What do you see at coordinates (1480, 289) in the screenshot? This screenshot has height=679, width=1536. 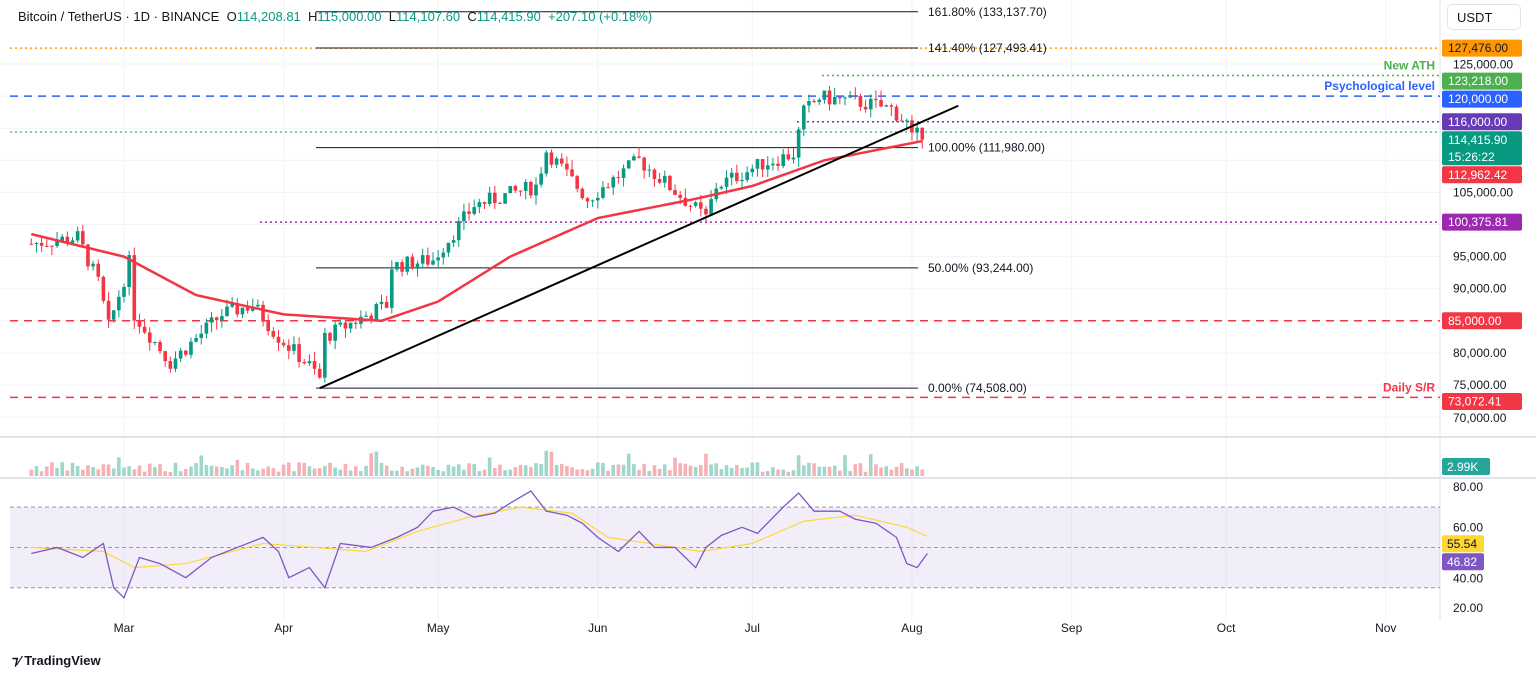 I see `price-tick: 90,000.00` at bounding box center [1480, 289].